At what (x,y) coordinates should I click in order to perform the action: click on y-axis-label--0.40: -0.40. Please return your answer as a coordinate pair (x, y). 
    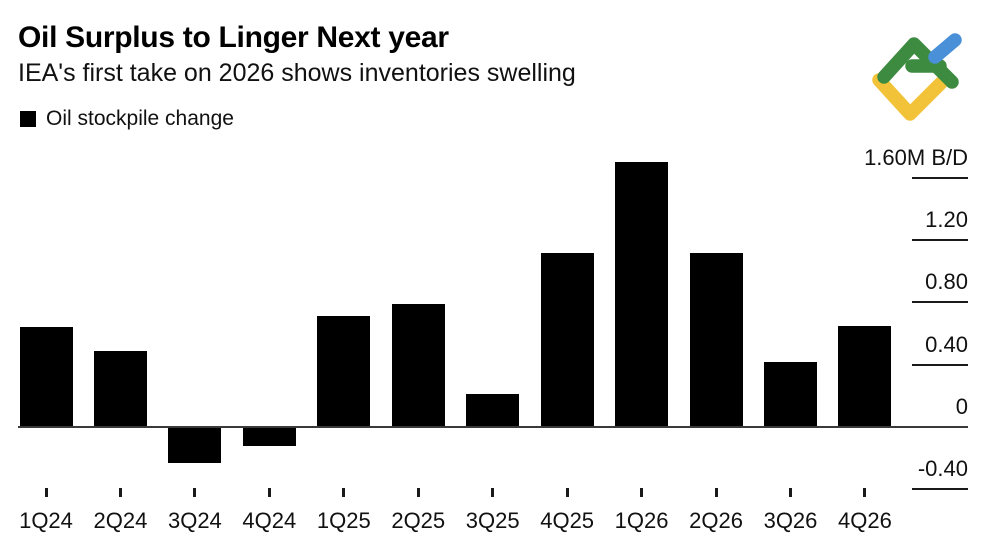
    Looking at the image, I should click on (942, 469).